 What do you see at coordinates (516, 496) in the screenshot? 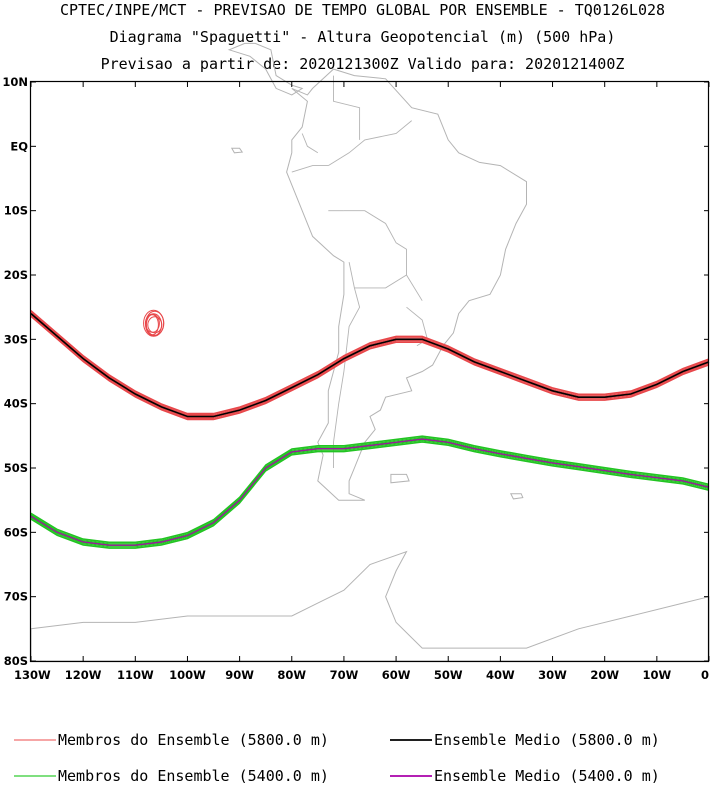
I see `south-georgia` at bounding box center [516, 496].